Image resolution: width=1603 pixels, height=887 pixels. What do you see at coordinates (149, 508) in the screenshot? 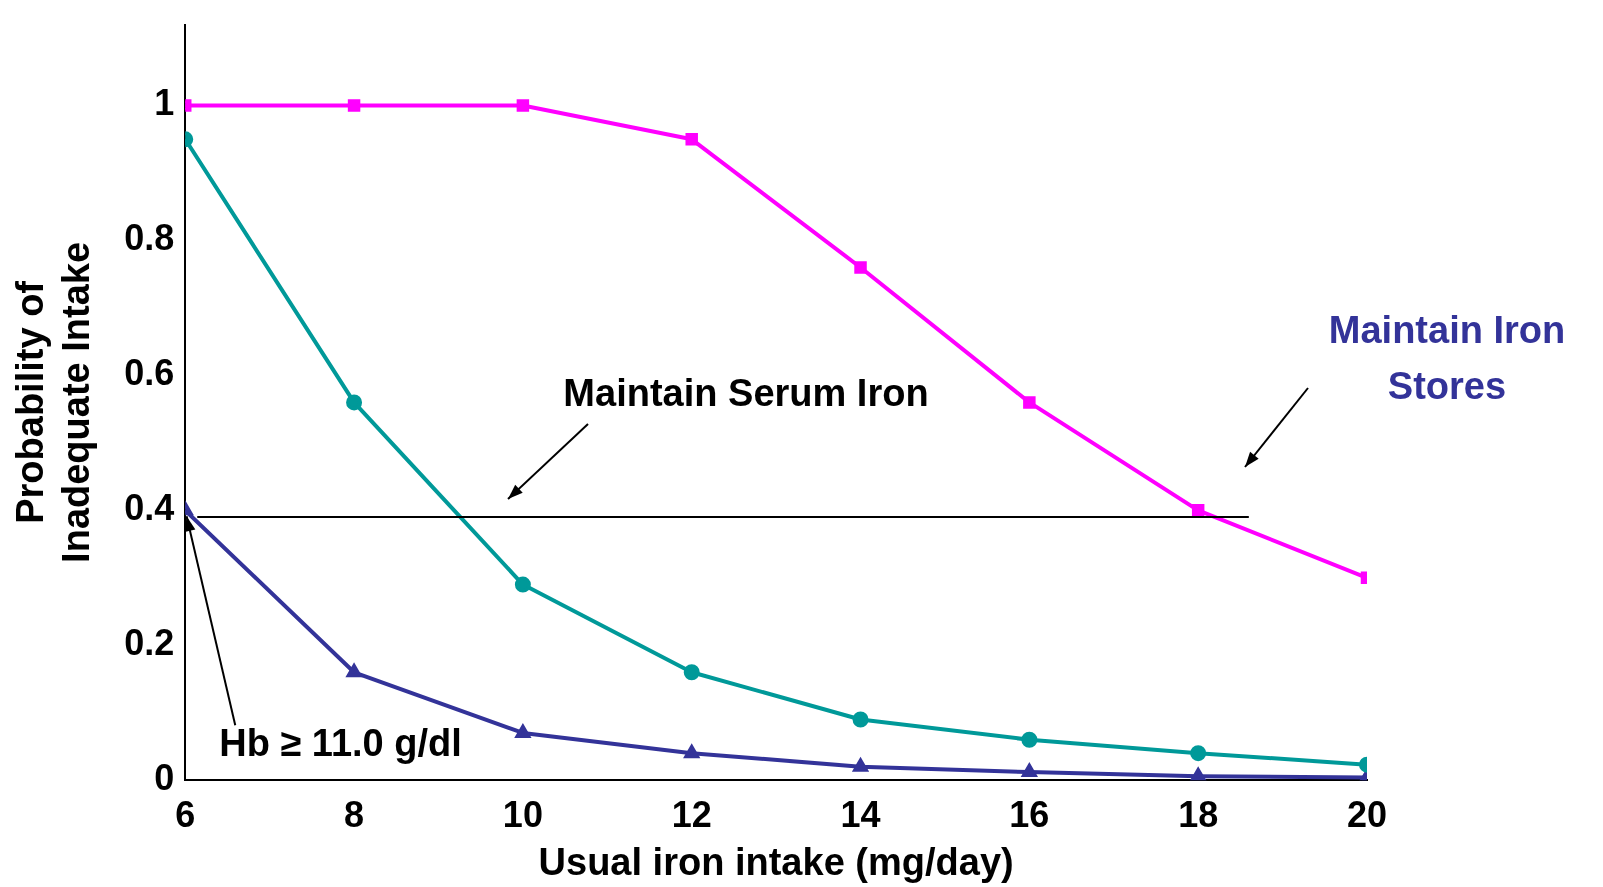
I see `y-tick-label: 0.4` at bounding box center [149, 508].